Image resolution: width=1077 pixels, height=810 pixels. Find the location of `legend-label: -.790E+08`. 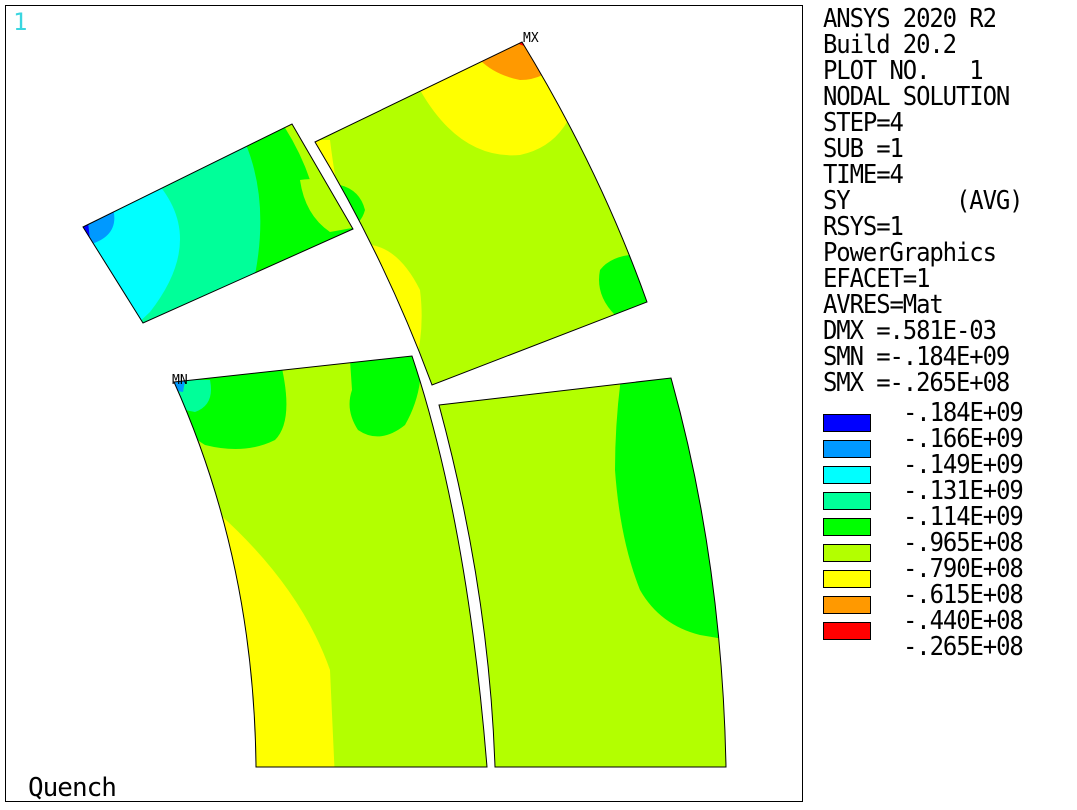

legend-label: -.790E+08 is located at coordinates (963, 569).